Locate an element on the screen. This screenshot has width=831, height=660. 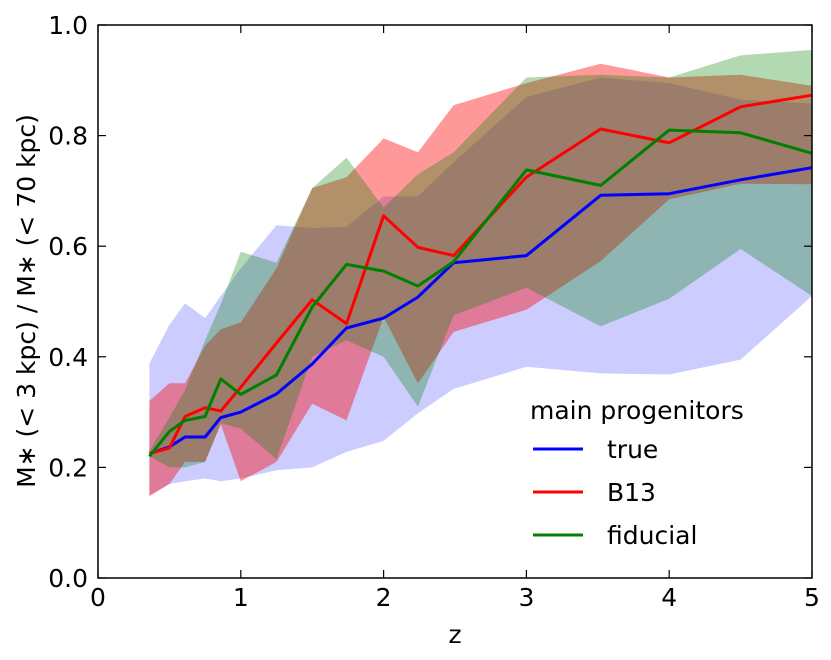
y-tick-label: 0.4 is located at coordinates (68, 357).